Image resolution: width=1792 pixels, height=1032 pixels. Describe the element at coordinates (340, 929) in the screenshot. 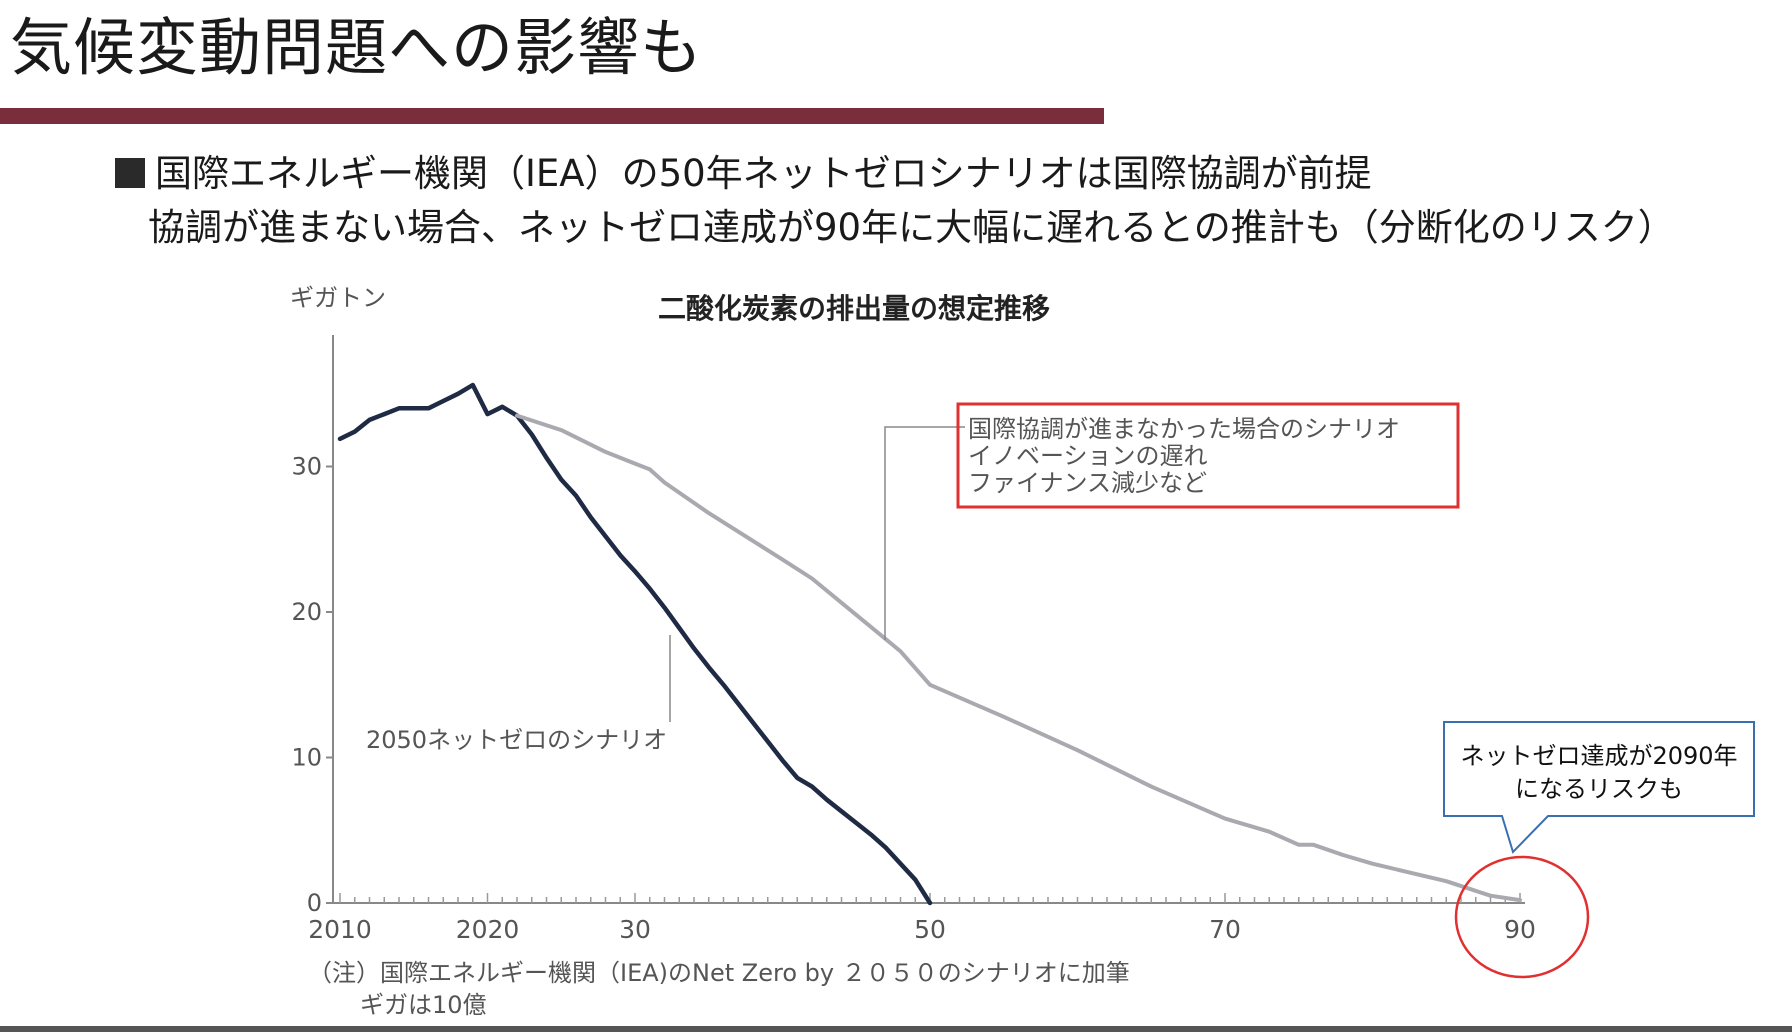

I see `x-tick-label-2010: 2010` at that location.